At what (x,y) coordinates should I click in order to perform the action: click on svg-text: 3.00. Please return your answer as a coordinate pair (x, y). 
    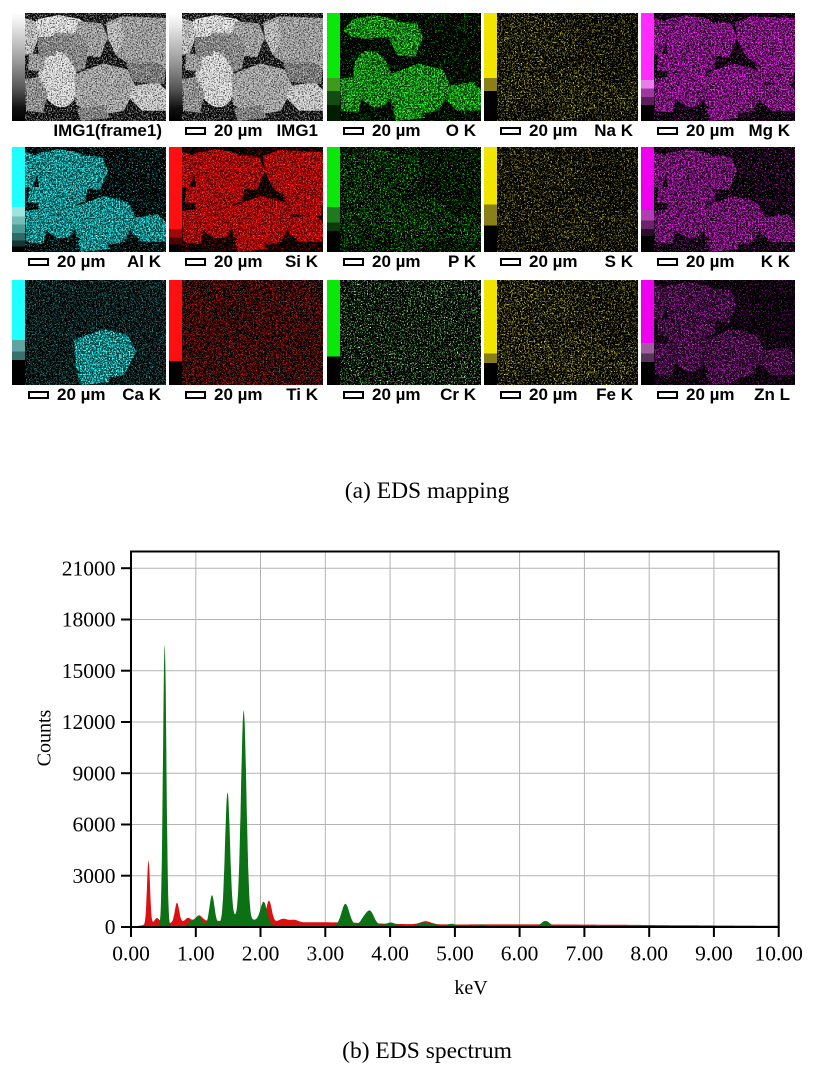
    Looking at the image, I should click on (325, 954).